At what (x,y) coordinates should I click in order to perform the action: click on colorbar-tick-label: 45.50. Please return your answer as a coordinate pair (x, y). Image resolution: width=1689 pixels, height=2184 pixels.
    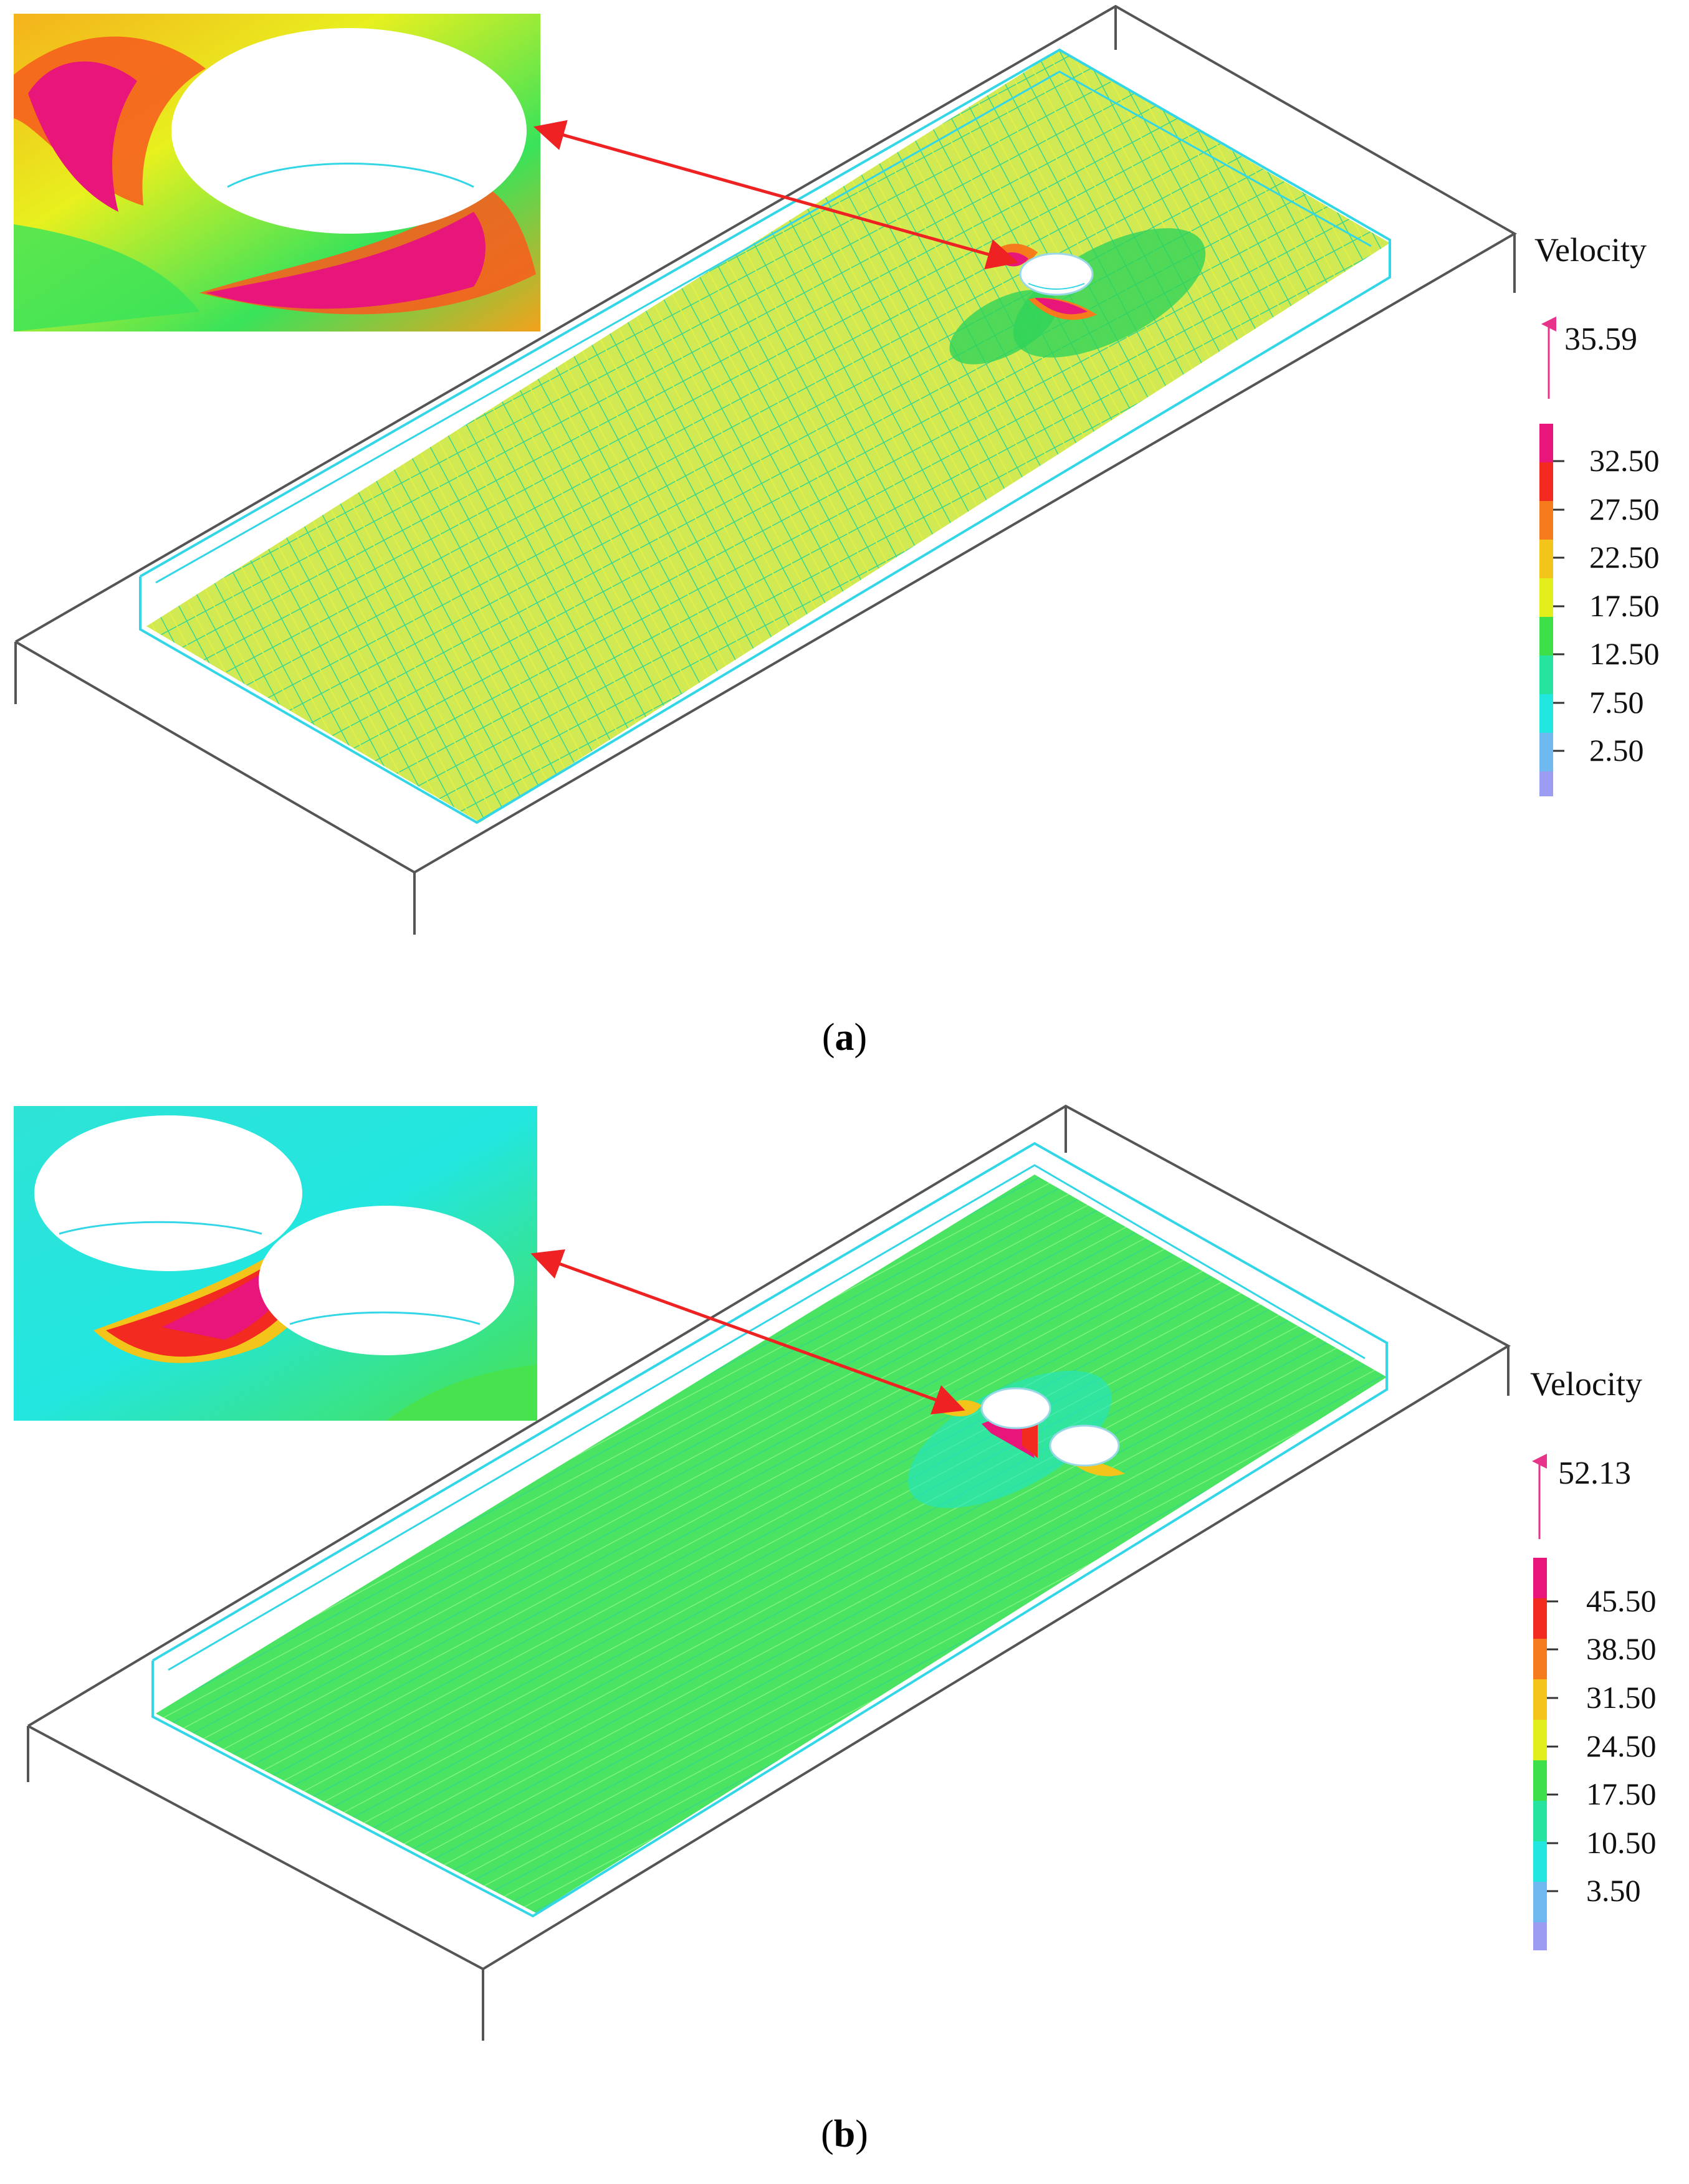
    Looking at the image, I should click on (1621, 1600).